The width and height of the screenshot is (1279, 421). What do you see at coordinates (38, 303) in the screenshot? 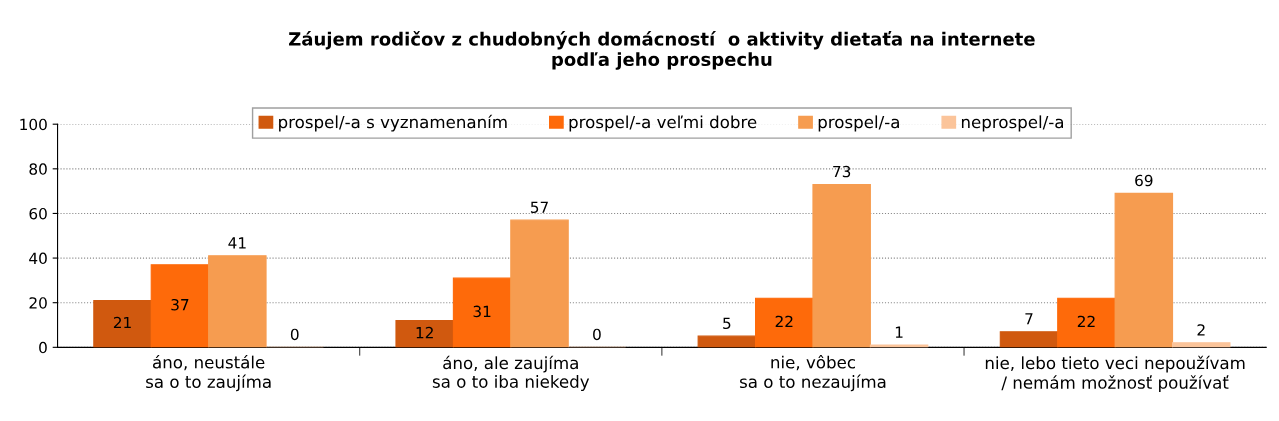
I see `y-tick-label: 20` at bounding box center [38, 303].